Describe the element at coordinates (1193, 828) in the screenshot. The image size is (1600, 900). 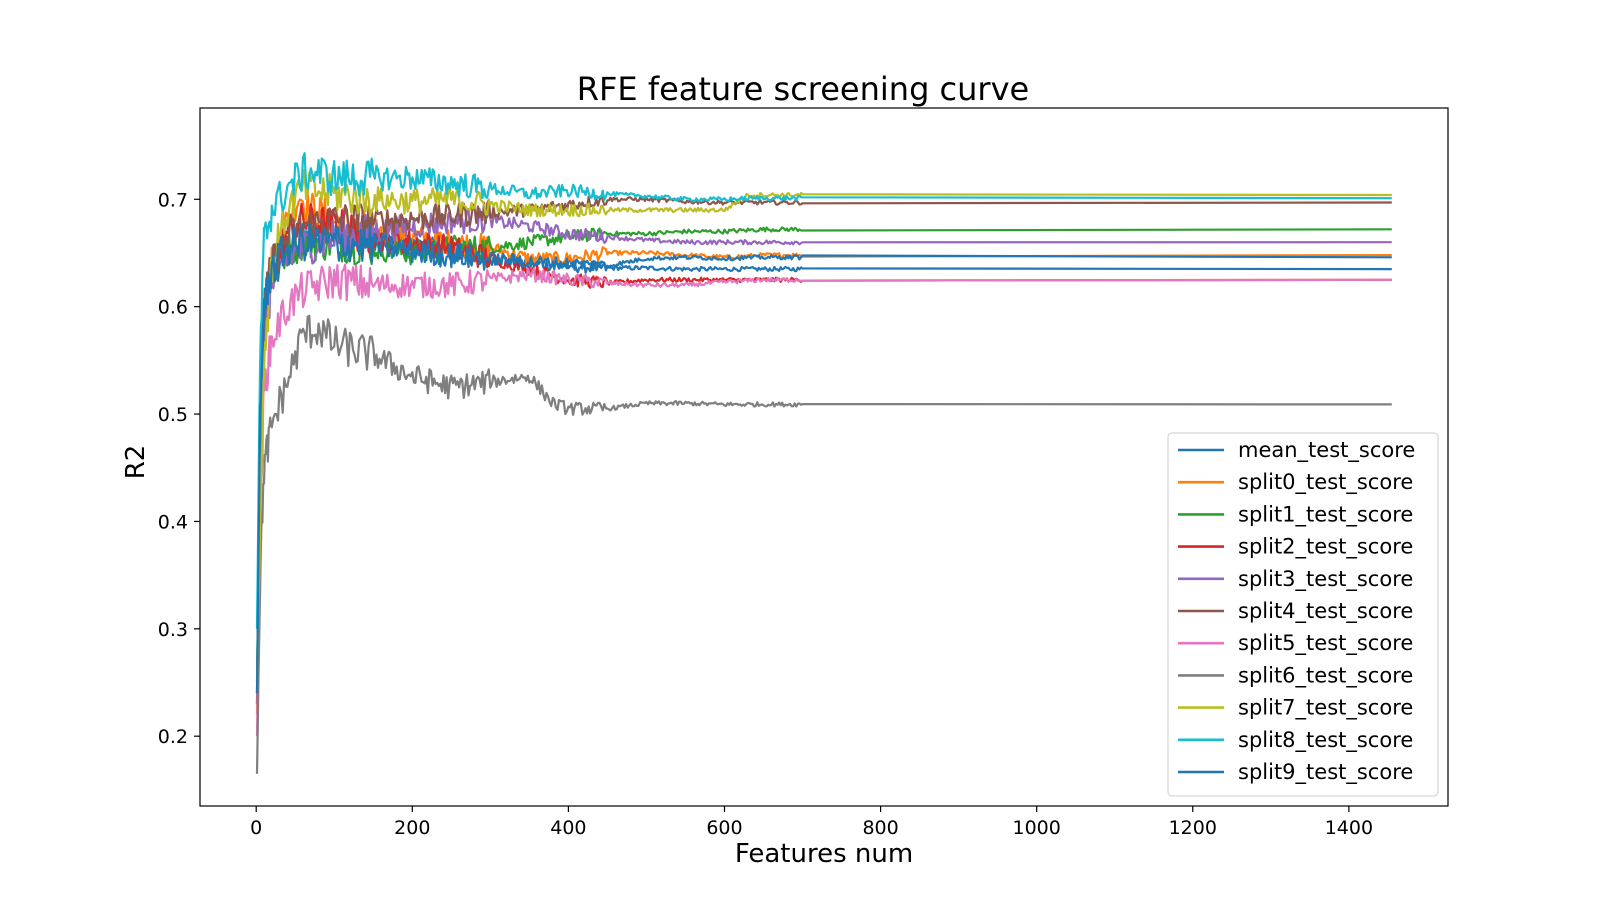
I see `x-tick-label: 1200` at that location.